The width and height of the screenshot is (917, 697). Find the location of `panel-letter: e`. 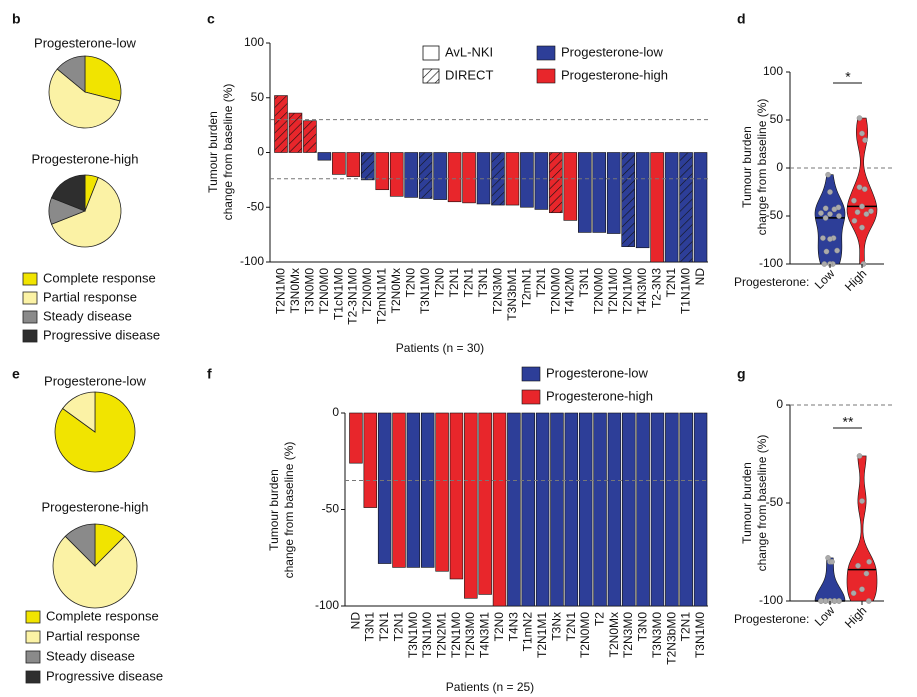

panel-letter: e is located at coordinates (16, 374).